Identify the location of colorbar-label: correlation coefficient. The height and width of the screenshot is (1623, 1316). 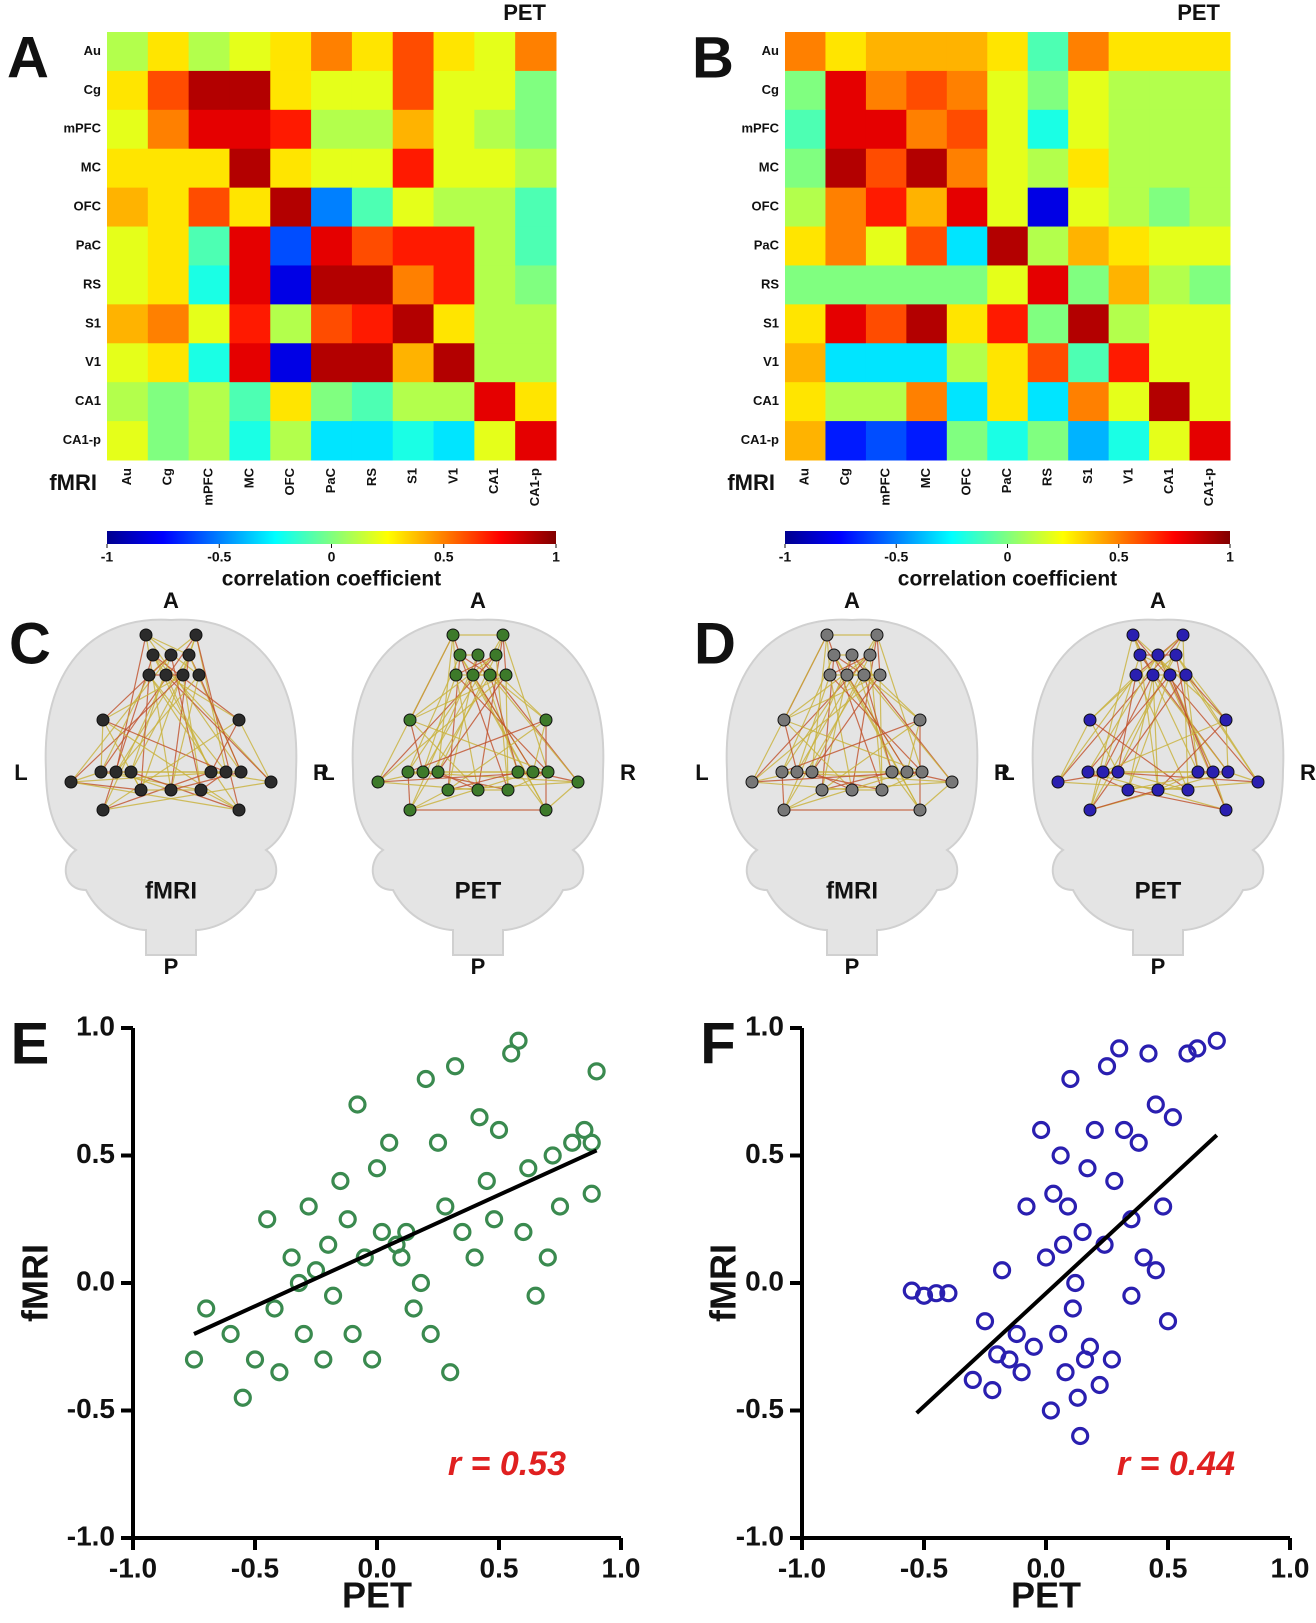
(1007, 579).